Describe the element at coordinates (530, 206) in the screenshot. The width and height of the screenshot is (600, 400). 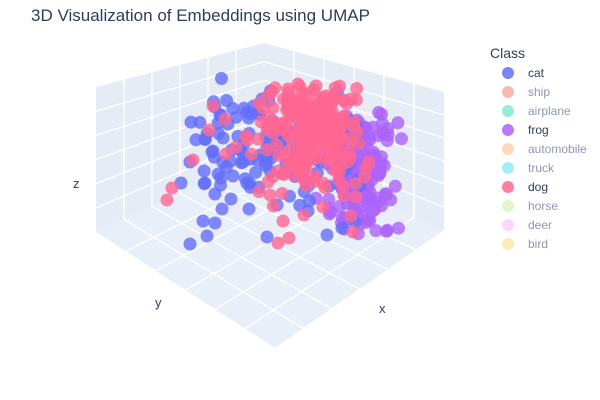
I see `legend-item-horse: horse` at that location.